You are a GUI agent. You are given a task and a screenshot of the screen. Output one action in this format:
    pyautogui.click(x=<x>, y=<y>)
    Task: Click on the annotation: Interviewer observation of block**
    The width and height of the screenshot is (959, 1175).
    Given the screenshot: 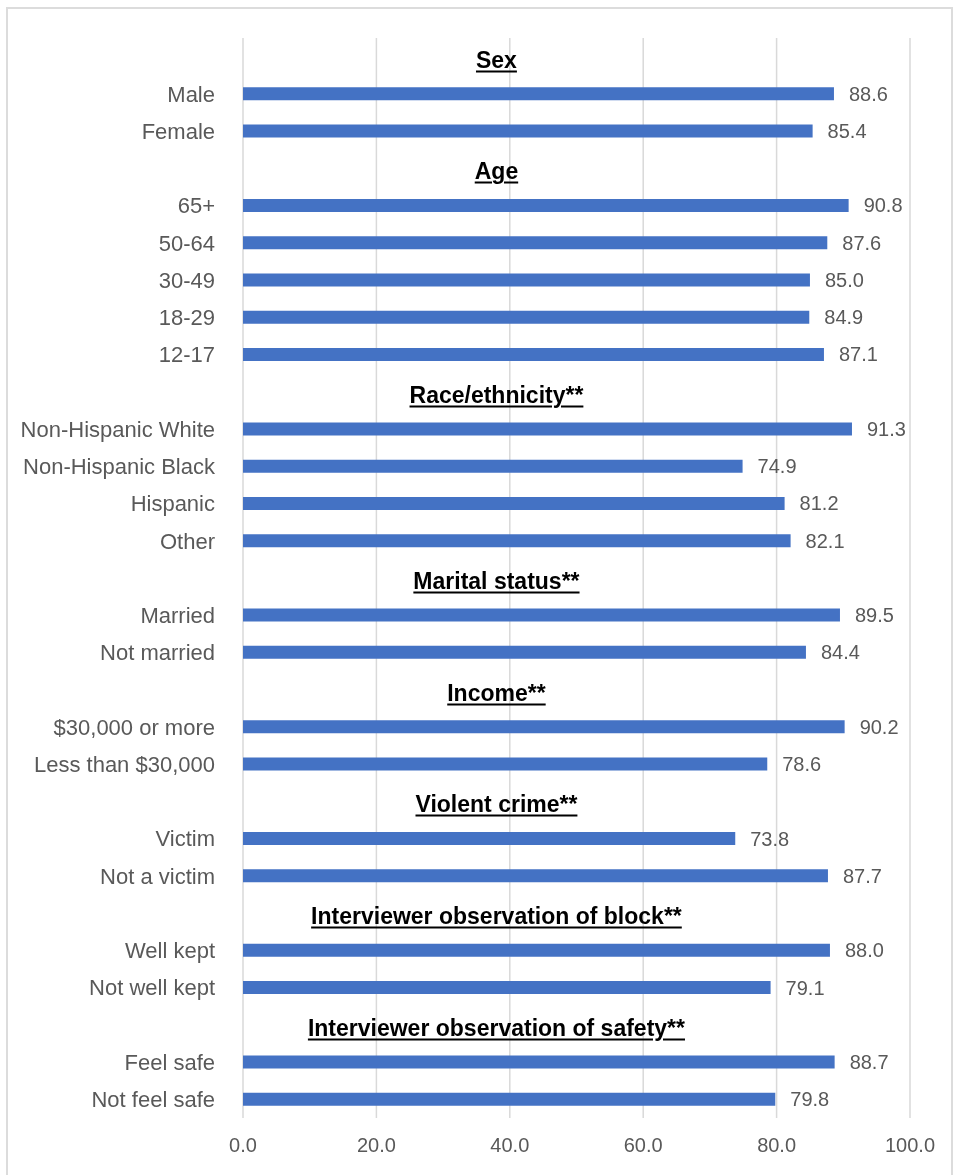 What is the action you would take?
    pyautogui.click(x=496, y=915)
    